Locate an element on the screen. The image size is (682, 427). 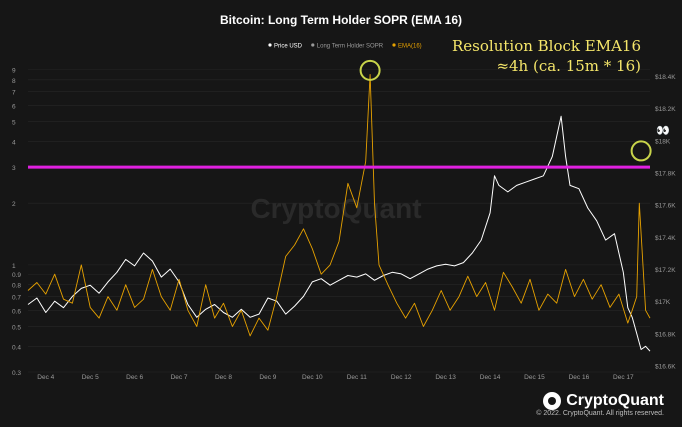
brand-name: CryptoQuant is located at coordinates (615, 400).